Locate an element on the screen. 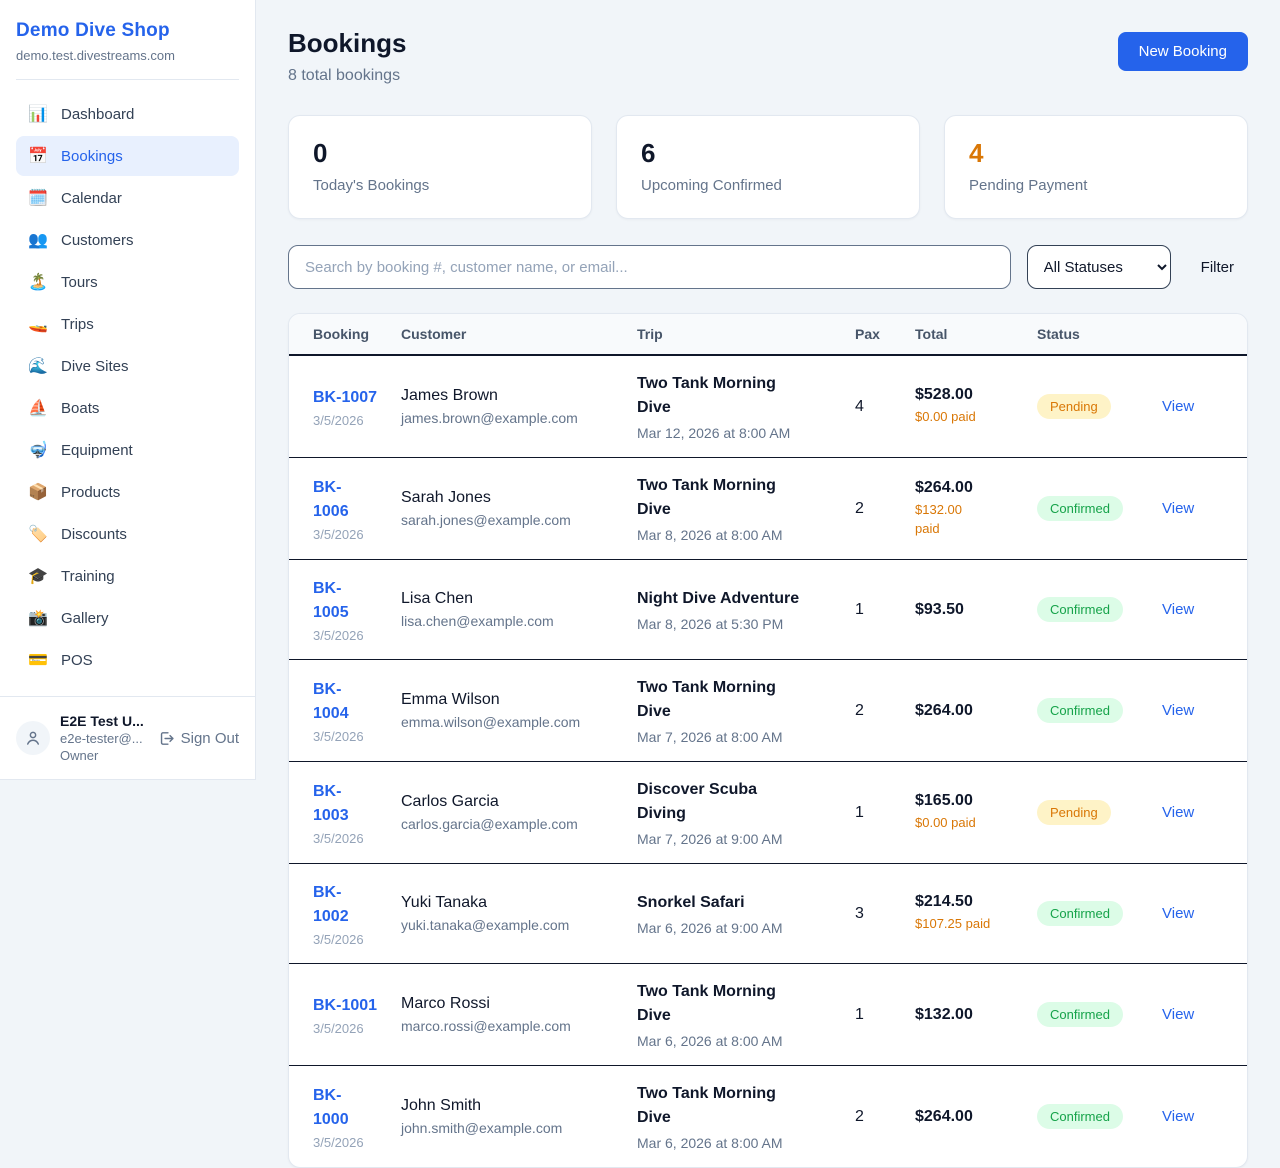 This screenshot has height=1168, width=1280. sidebar-item-bookings: 📅 Bookings is located at coordinates (127, 156).